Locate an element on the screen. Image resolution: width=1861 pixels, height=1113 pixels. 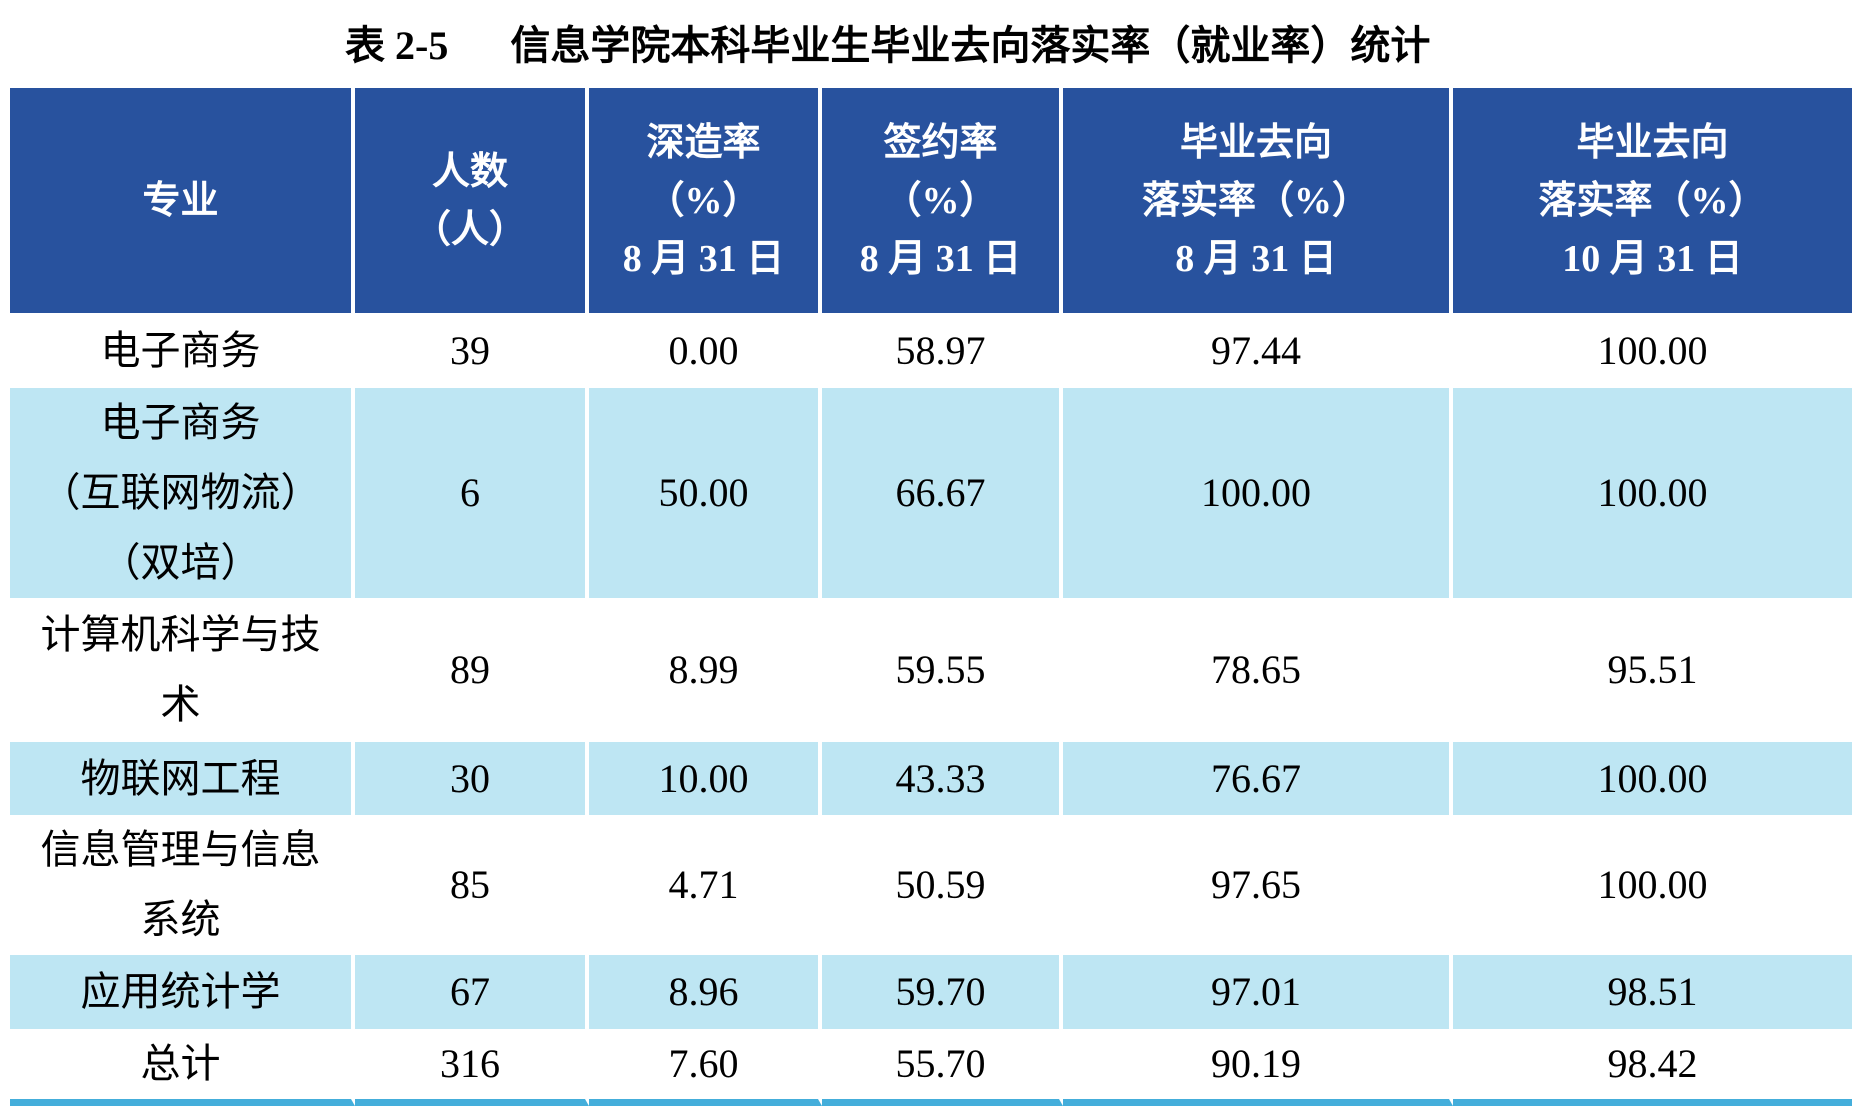
table-row-total: 总计 316 7.60 55.70 90.19 98.42 is located at coordinates (931, 1067).